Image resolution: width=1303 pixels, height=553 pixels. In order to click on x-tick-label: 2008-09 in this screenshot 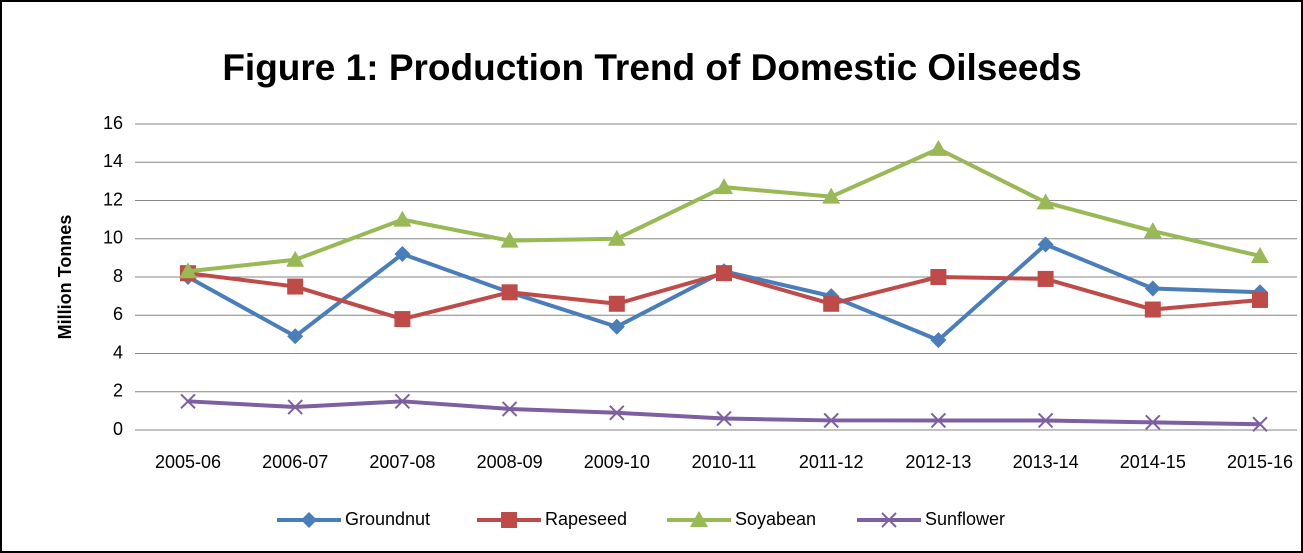, I will do `click(510, 462)`.